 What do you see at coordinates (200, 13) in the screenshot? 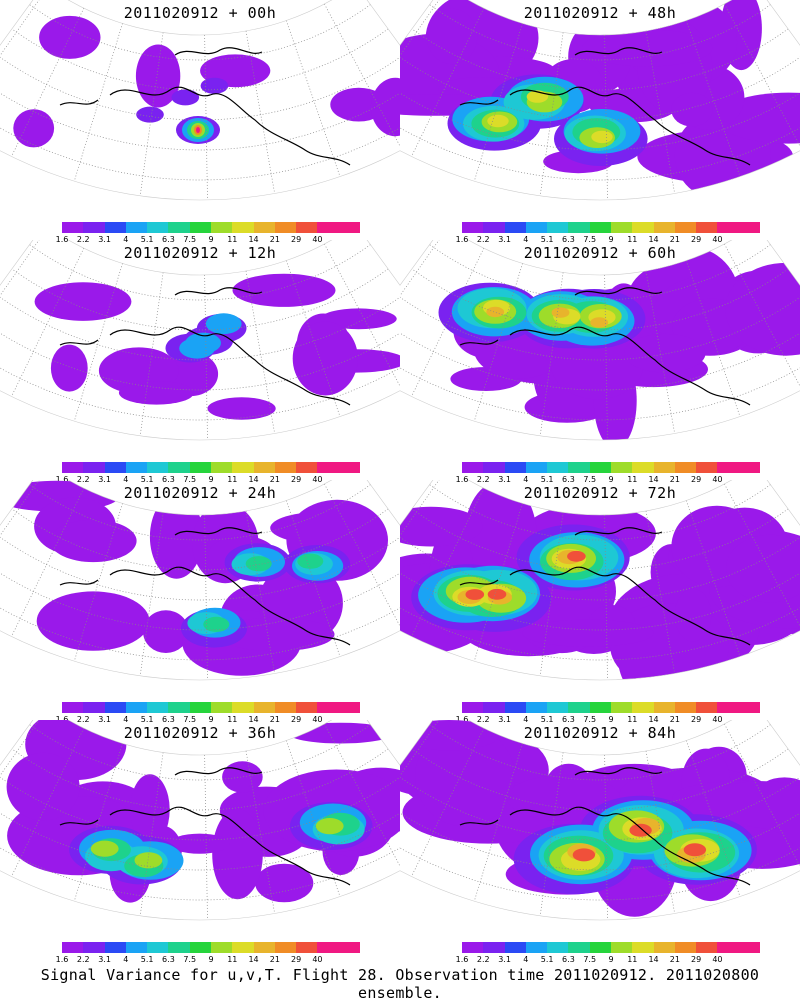
I see `panel-title: 2011020912 + 00h` at bounding box center [200, 13].